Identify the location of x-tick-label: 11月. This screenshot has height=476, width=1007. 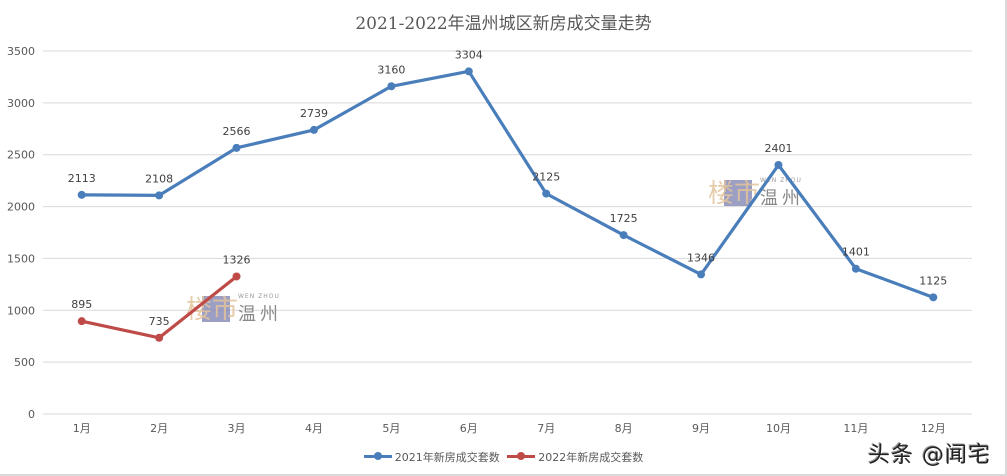
(855, 428).